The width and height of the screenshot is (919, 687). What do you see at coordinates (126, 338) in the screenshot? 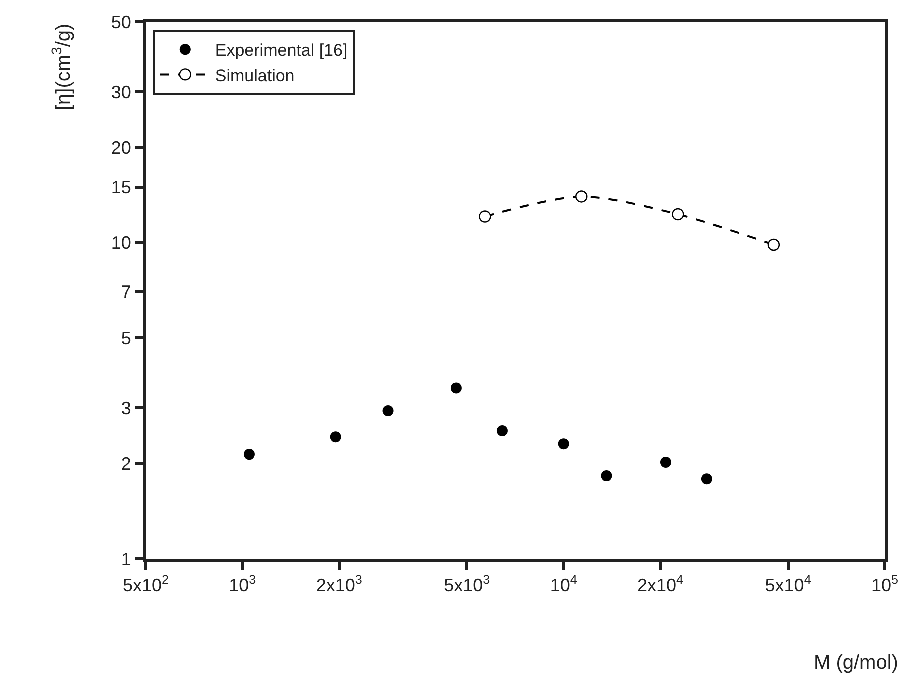
I see `y-tick-label: 5` at bounding box center [126, 338].